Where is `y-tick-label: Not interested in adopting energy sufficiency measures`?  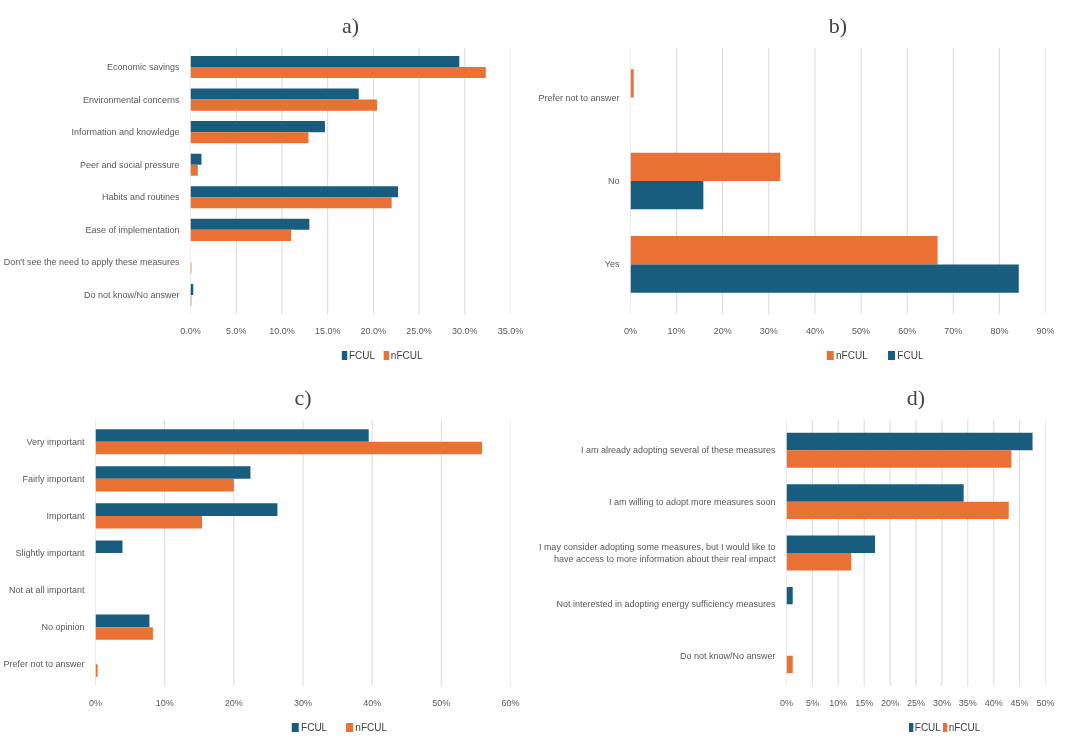 y-tick-label: Not interested in adopting energy sufficiency measures is located at coordinates (666, 604).